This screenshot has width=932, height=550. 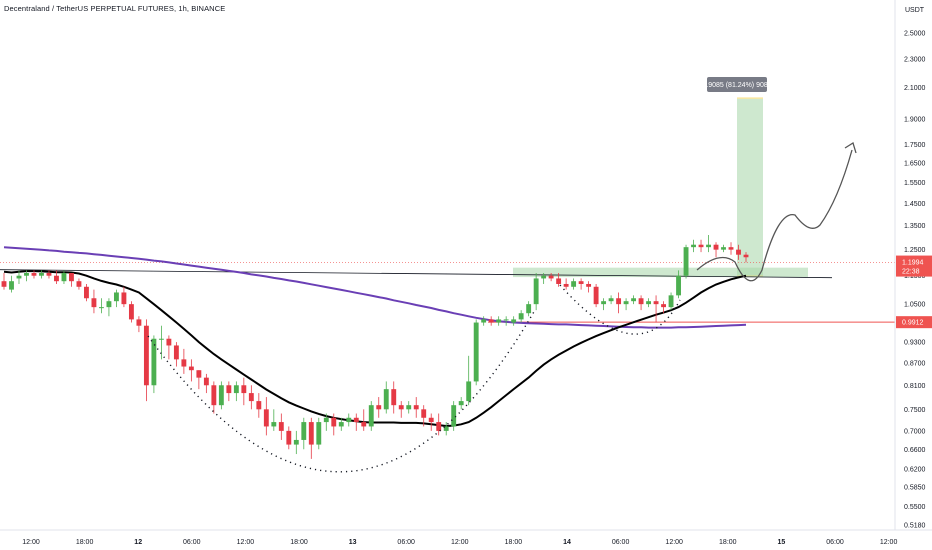 What do you see at coordinates (915, 119) in the screenshot?
I see `y-tick-label: 1.9000` at bounding box center [915, 119].